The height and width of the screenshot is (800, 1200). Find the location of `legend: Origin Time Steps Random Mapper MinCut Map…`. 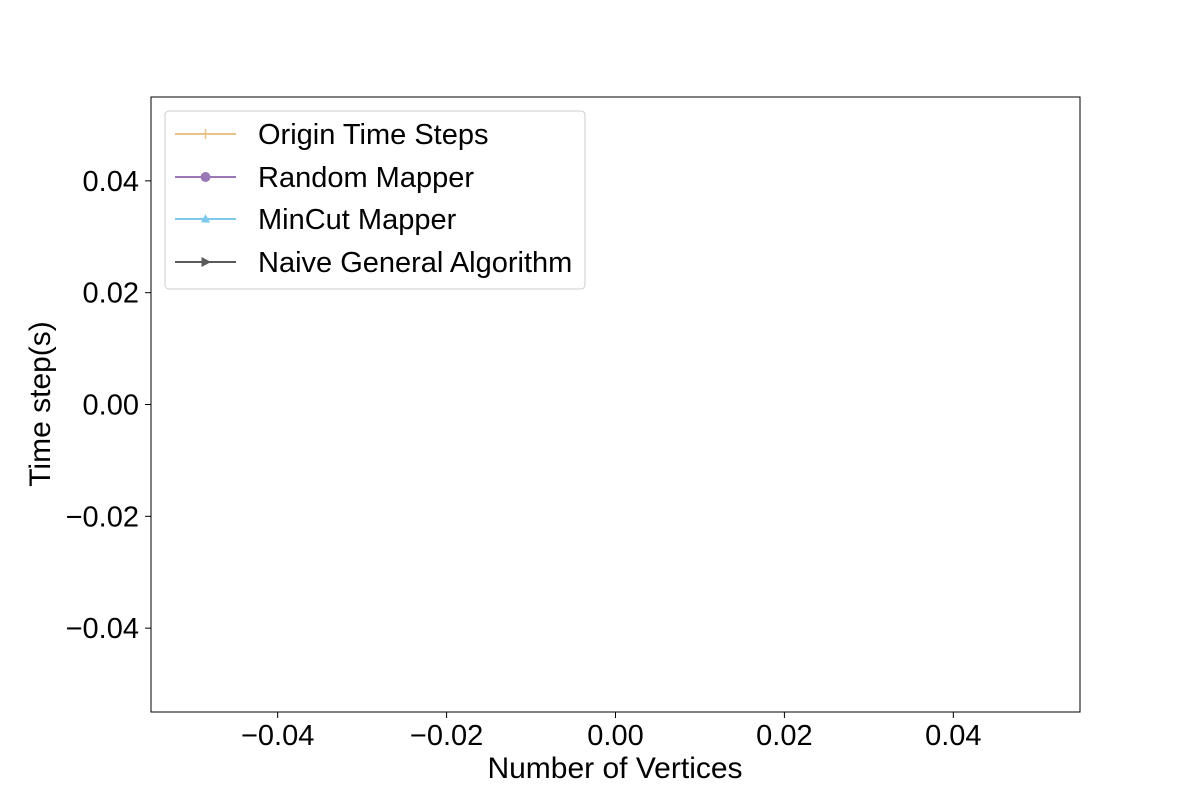

legend: Origin Time Steps Random Mapper MinCut Map… is located at coordinates (375, 200).